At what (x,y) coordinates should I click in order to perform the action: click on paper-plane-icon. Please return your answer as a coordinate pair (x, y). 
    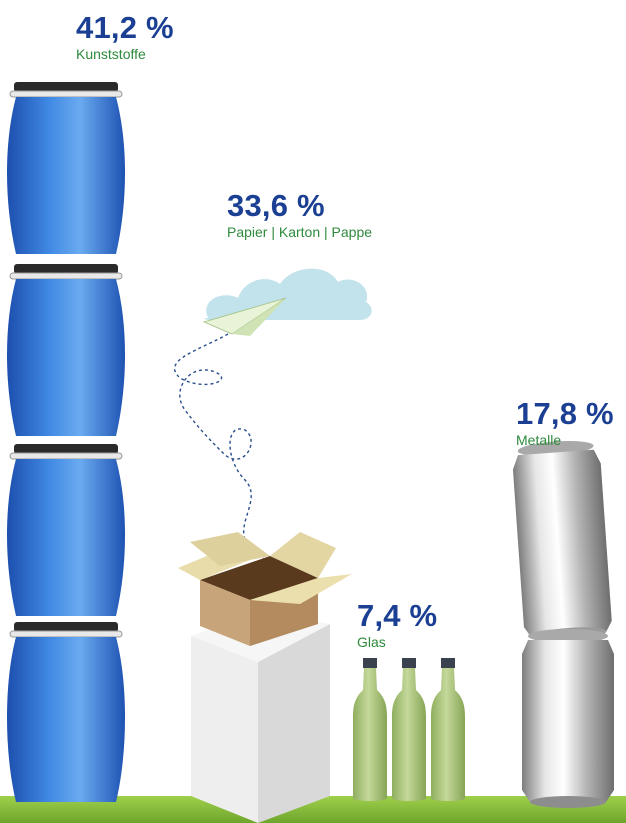
    Looking at the image, I should click on (244, 316).